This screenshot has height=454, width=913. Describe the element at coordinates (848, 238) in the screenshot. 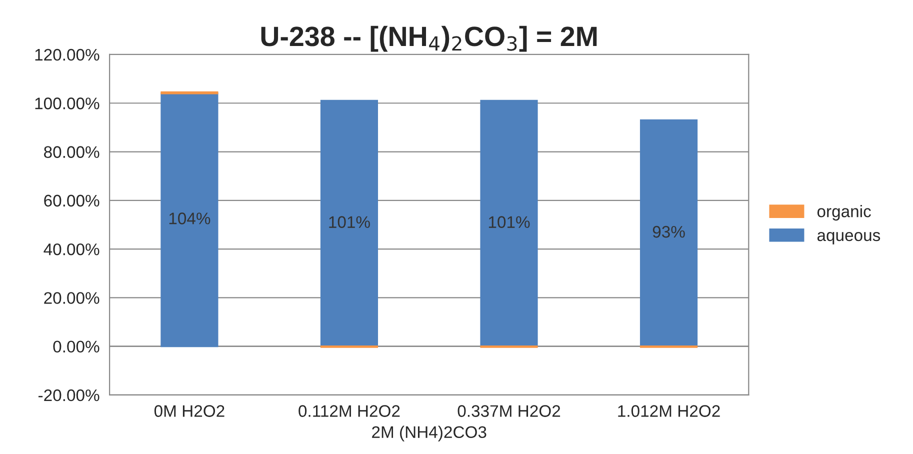

I see `legend-label: aqueous` at that location.